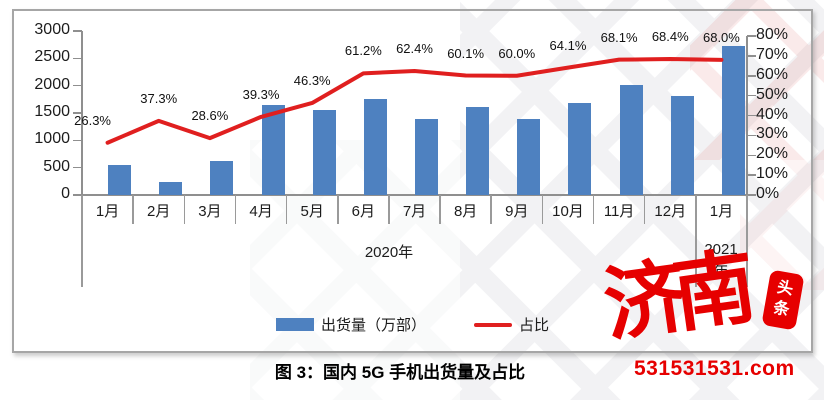 The height and width of the screenshot is (400, 824). I want to click on right-axis-tick-label: 50%, so click(772, 94).